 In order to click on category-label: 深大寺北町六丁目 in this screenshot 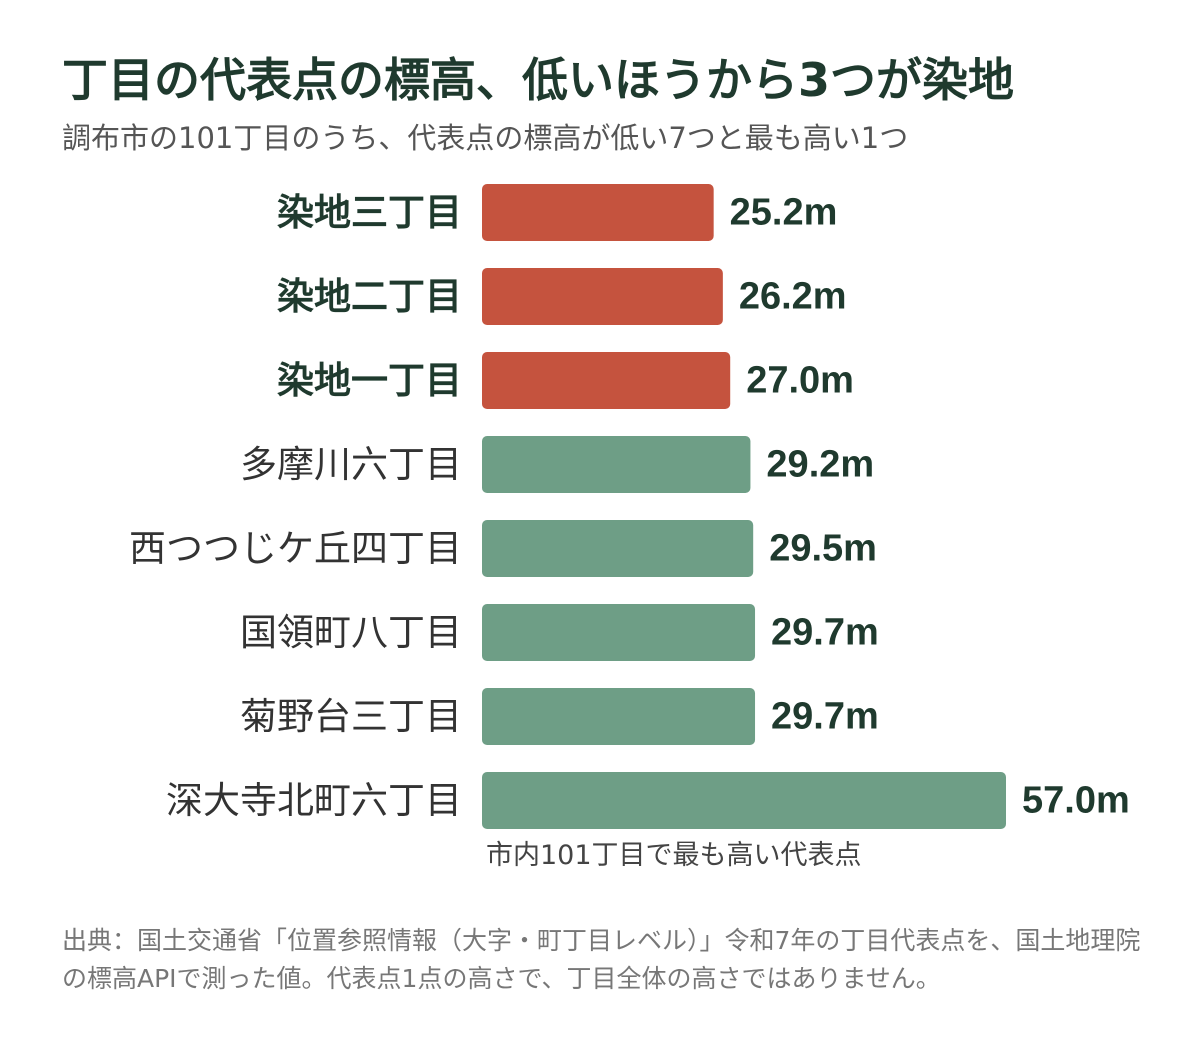, I will do `click(314, 800)`.